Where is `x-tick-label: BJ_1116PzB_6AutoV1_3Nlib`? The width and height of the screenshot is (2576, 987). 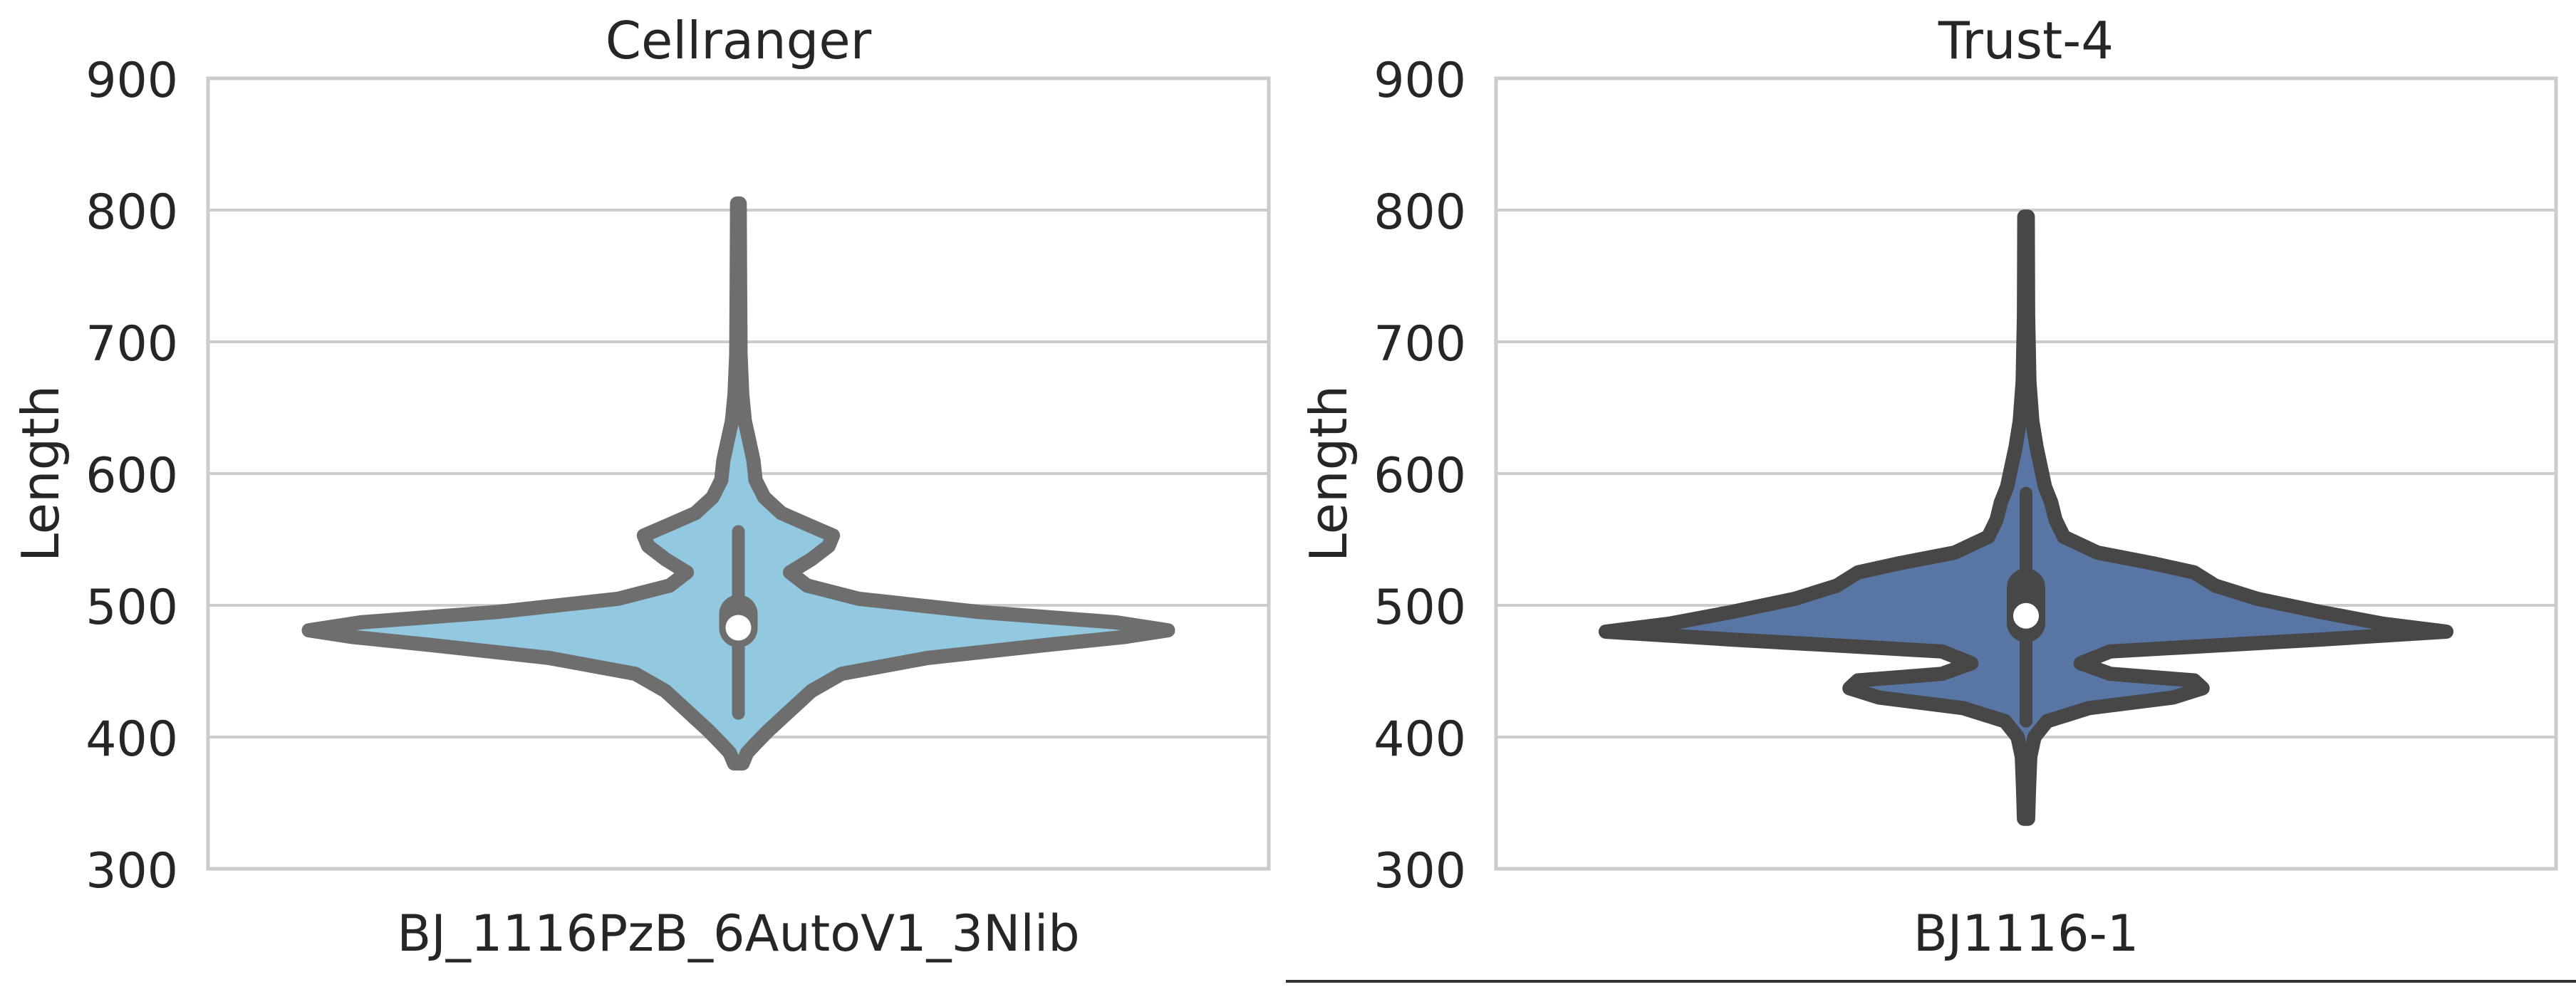
x-tick-label: BJ_1116PzB_6AutoV1_3Nlib is located at coordinates (738, 934).